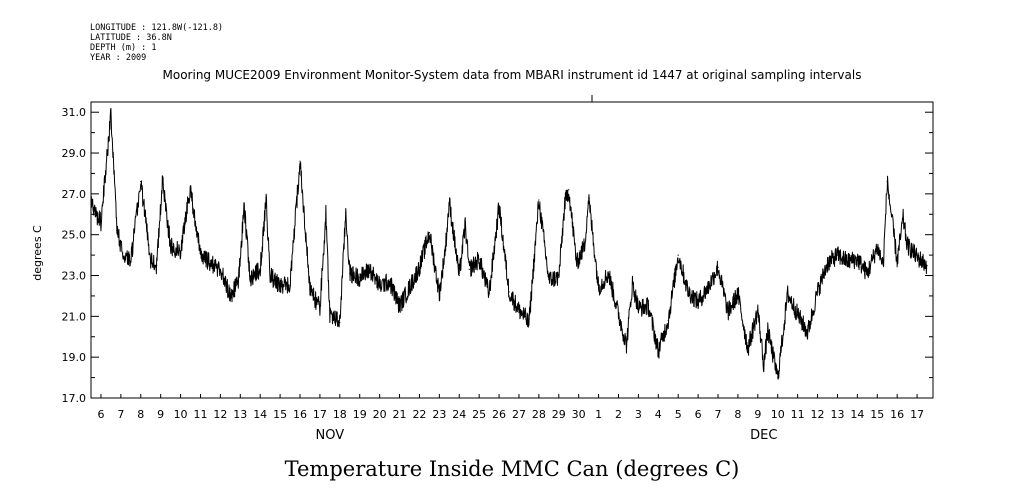 The image size is (1009, 504). I want to click on x-tick-label: 15, so click(877, 414).